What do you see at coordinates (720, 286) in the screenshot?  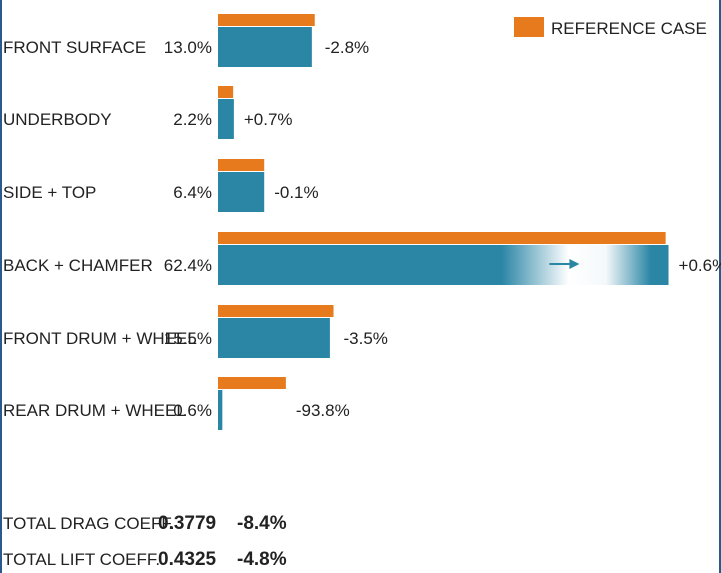 I see `frame-border-right` at bounding box center [720, 286].